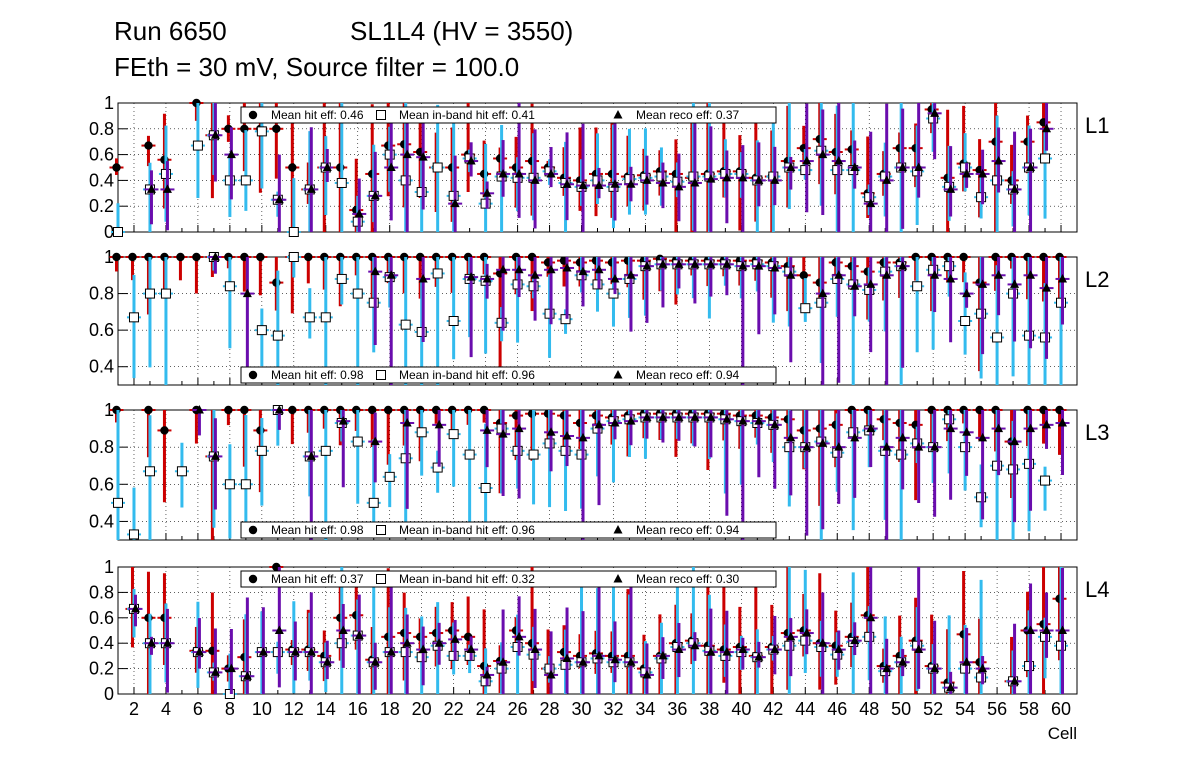  What do you see at coordinates (166, 709) in the screenshot?
I see `x-tick-label: 4` at bounding box center [166, 709].